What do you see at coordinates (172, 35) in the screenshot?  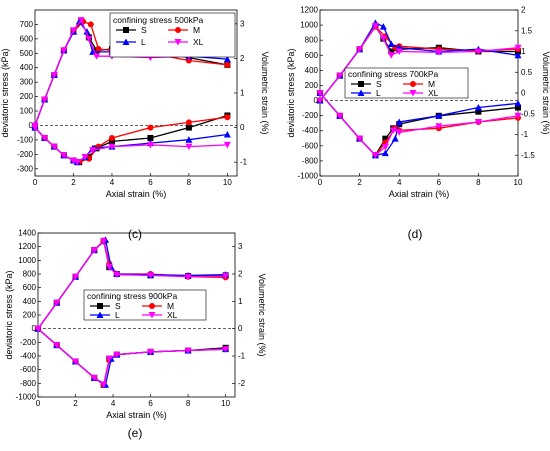 I see `legend-box` at bounding box center [172, 35].